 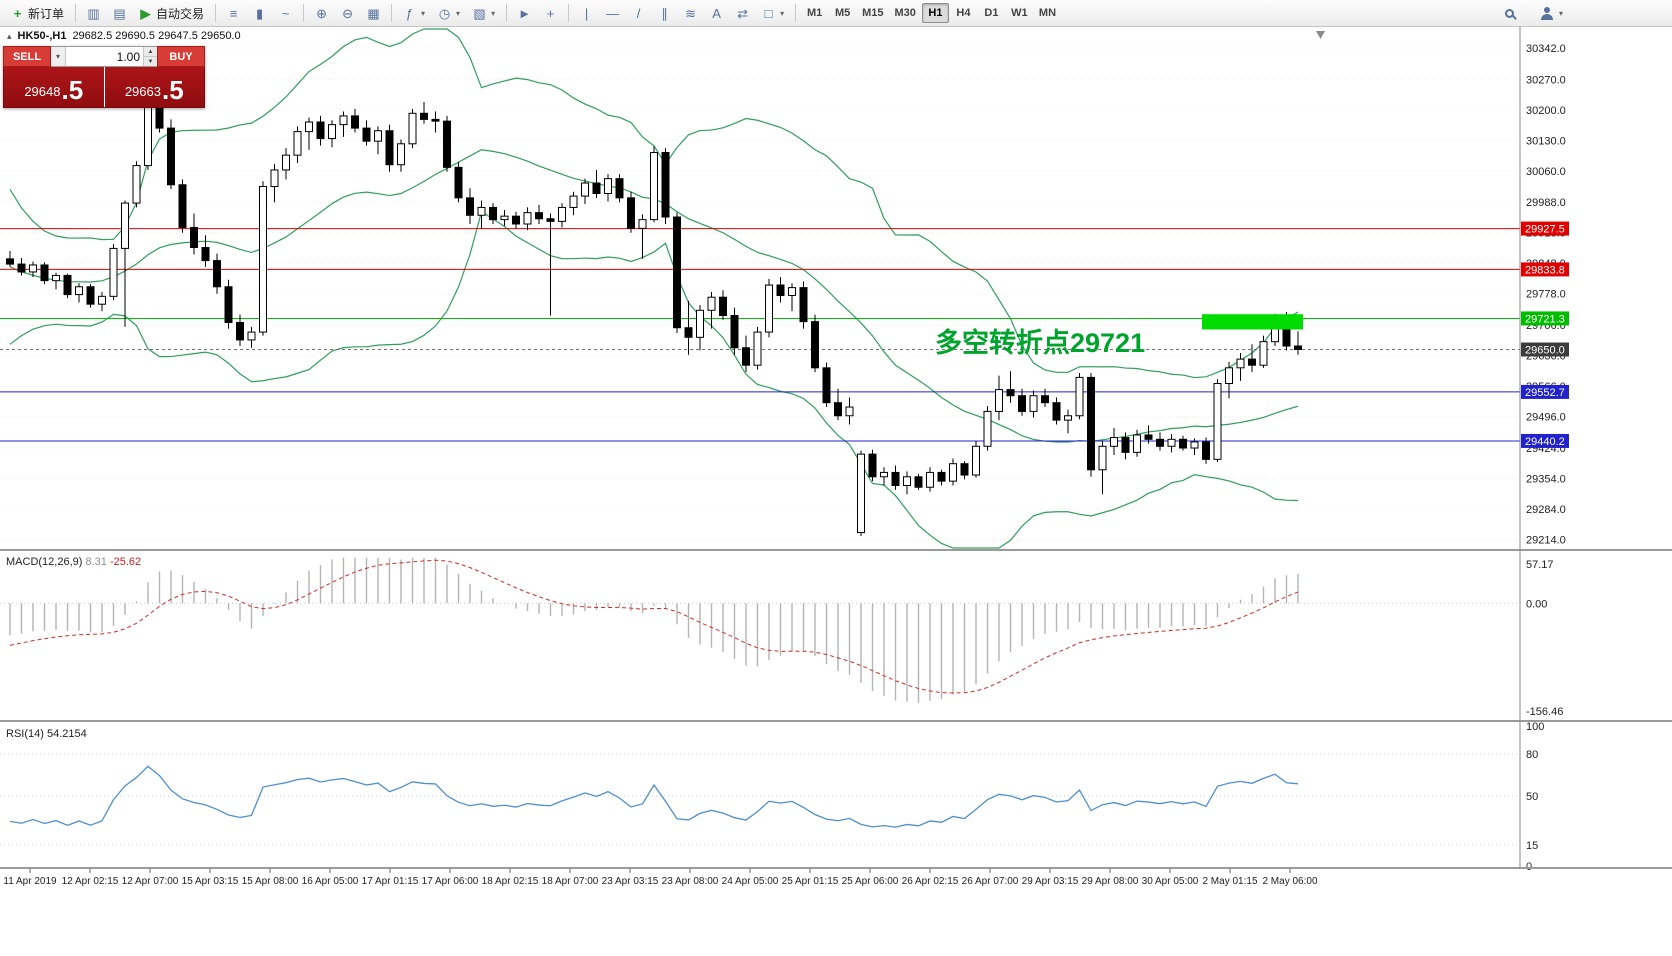 I want to click on zoom-in-icon: ⊕, so click(x=321, y=13).